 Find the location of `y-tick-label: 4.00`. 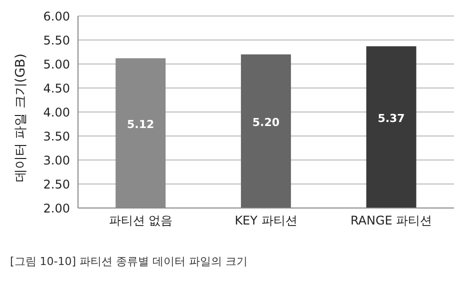

y-tick-label: 4.00 is located at coordinates (56, 112).